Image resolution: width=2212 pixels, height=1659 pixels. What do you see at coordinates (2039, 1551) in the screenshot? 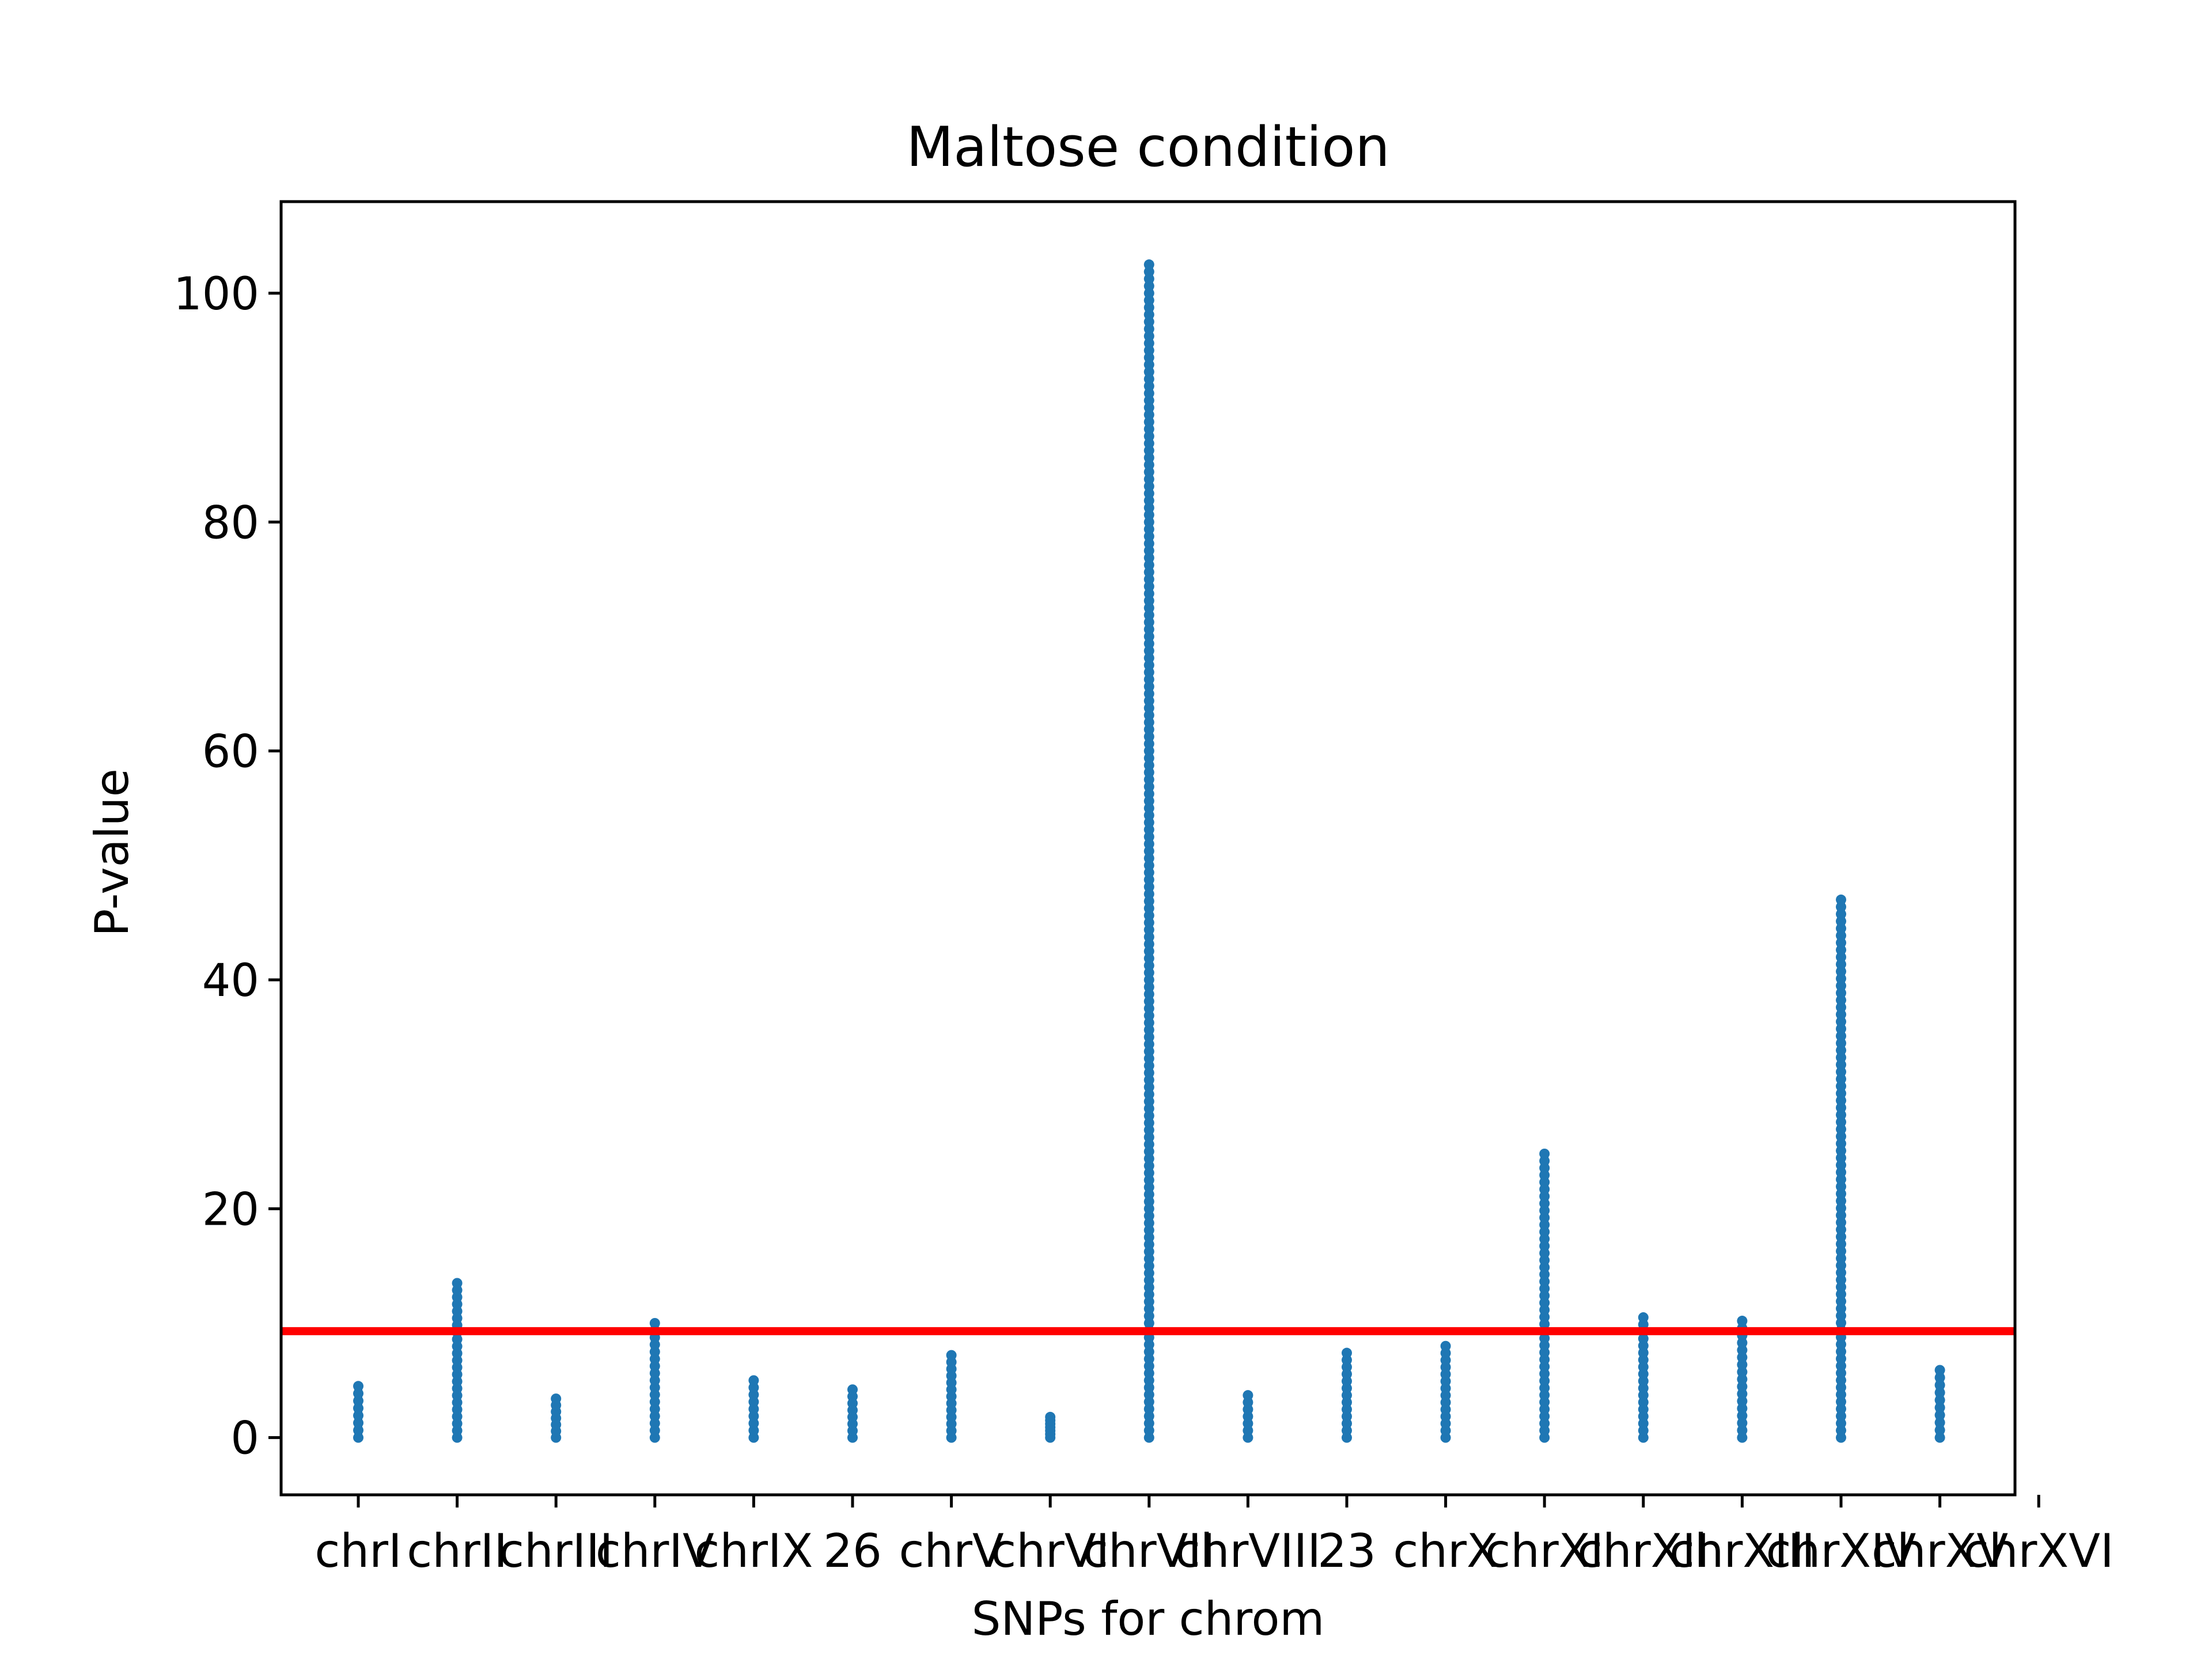
I see `x-tick-label: chrXVI` at bounding box center [2039, 1551].